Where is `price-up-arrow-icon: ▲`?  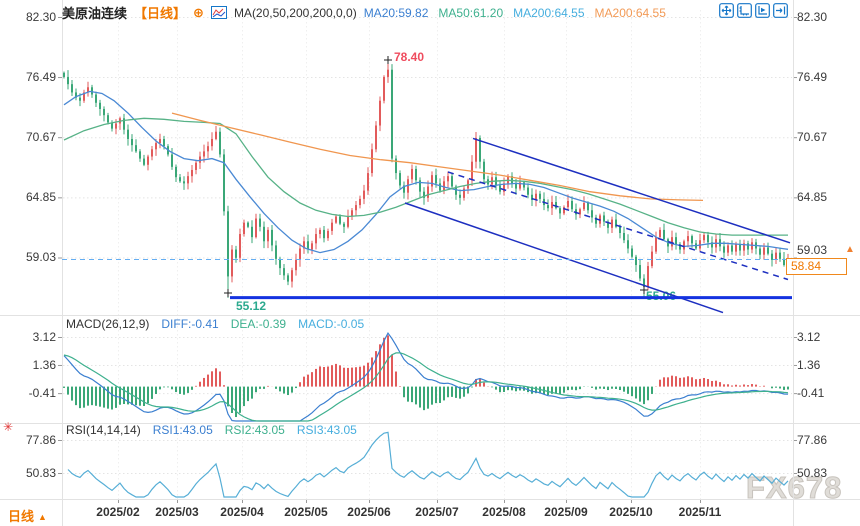
price-up-arrow-icon: ▲ is located at coordinates (850, 249).